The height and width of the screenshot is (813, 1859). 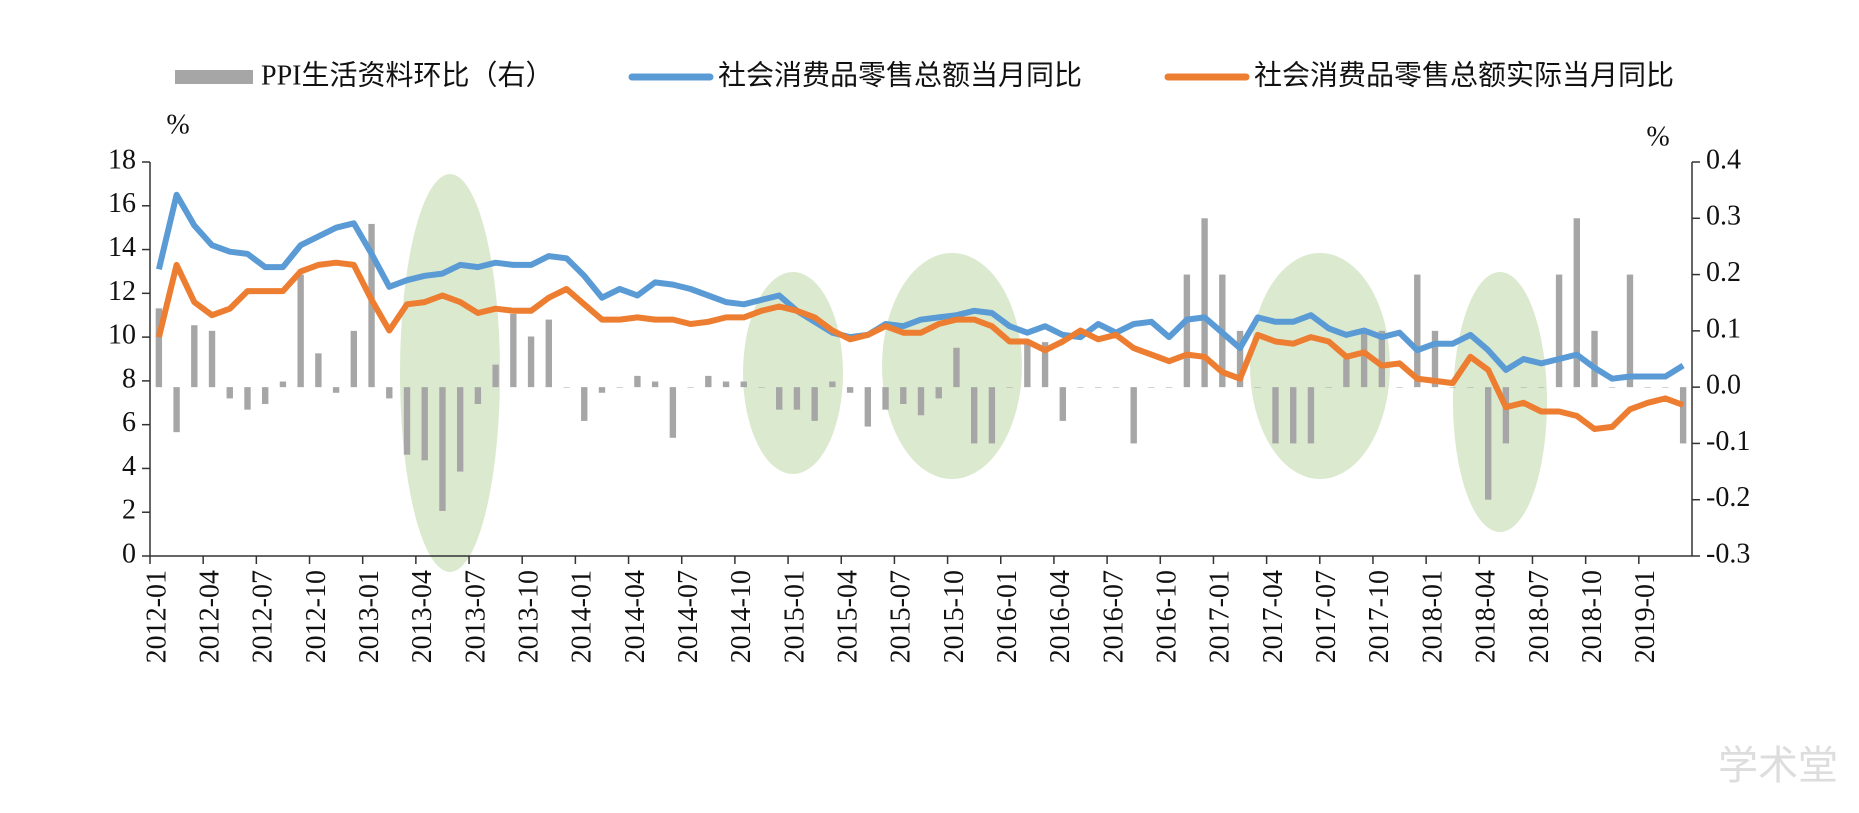 What do you see at coordinates (1464, 75) in the screenshot?
I see `legend-label: 社会消费品零售总额实际当月同比` at bounding box center [1464, 75].